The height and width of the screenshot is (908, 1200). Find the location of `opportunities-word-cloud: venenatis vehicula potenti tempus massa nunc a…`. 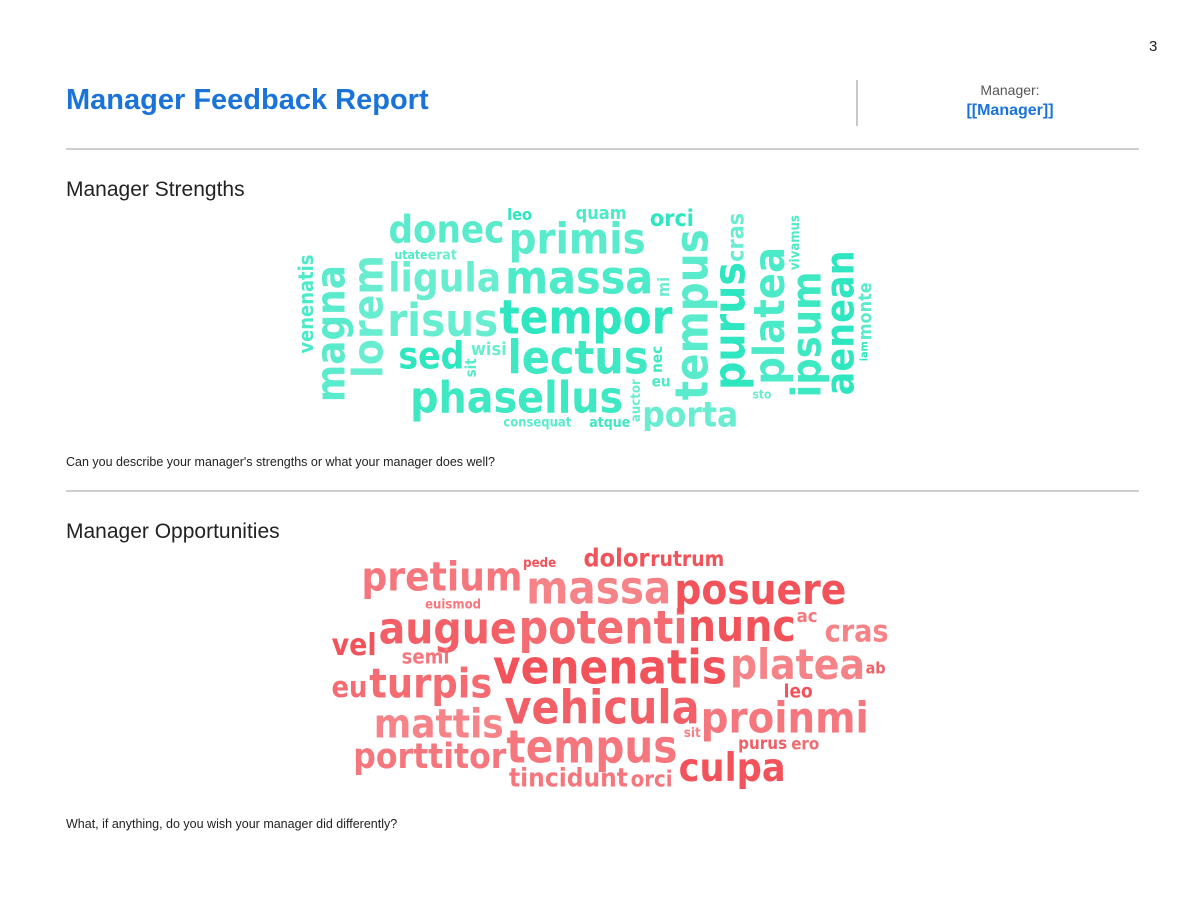

opportunities-word-cloud: venenatis vehicula potenti tempus massa nunc a… is located at coordinates (610, 668).